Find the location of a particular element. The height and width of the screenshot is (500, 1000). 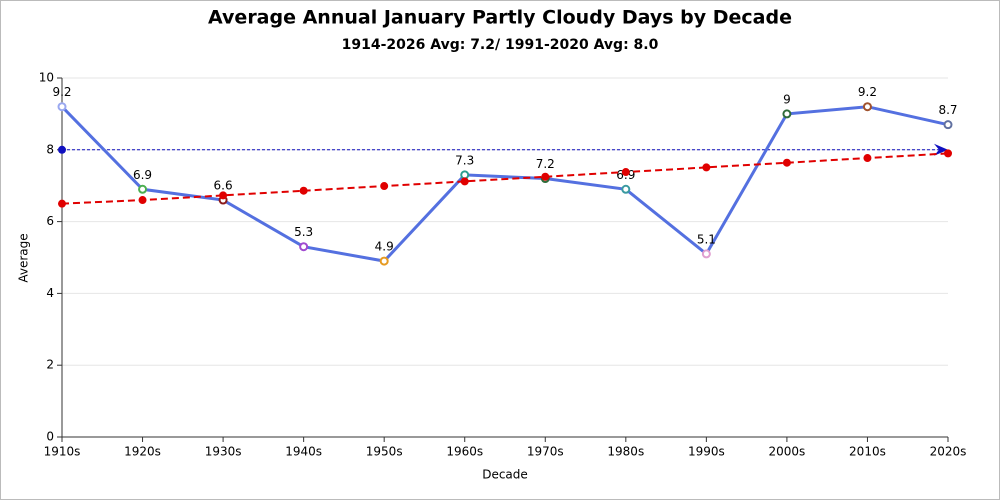

x-tick-label: 1940s is located at coordinates (303, 452).